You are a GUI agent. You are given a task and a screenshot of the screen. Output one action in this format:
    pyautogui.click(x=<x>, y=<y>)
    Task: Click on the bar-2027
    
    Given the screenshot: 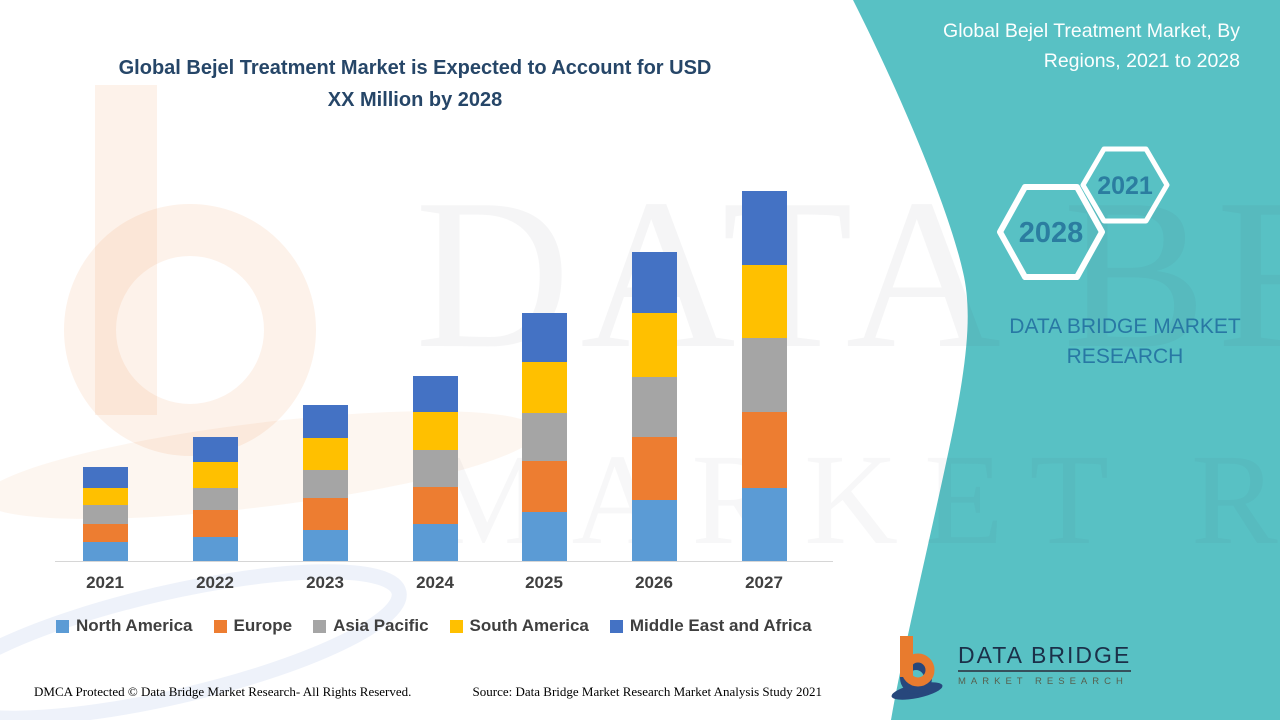 What is the action you would take?
    pyautogui.click(x=764, y=376)
    